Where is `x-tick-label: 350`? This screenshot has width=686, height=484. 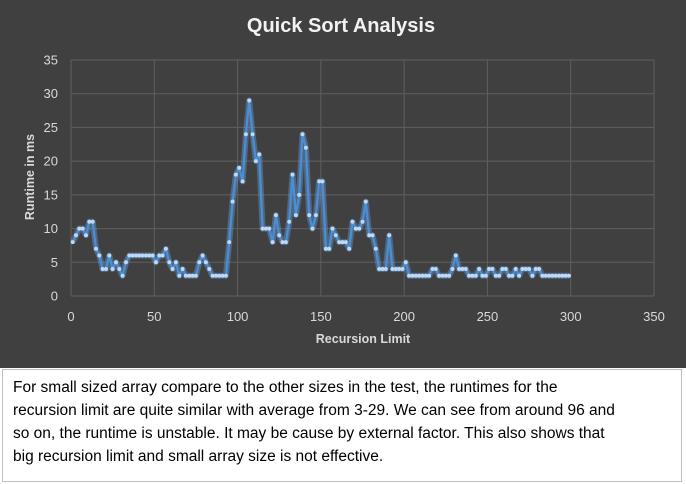 x-tick-label: 350 is located at coordinates (654, 316).